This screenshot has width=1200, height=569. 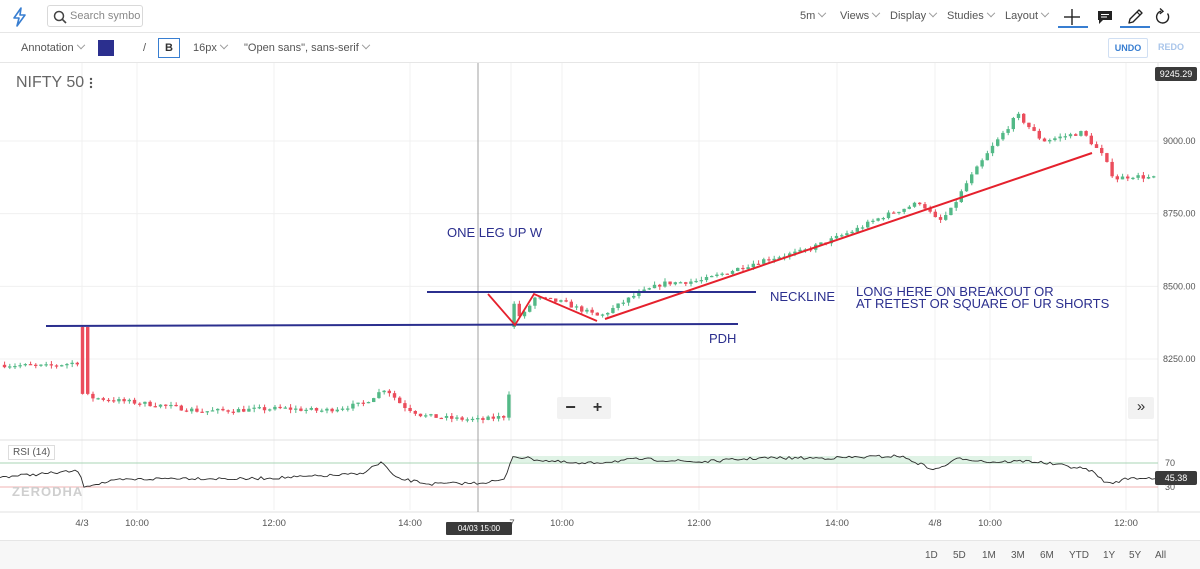 I want to click on interval-dropdown: 5m, so click(x=813, y=15).